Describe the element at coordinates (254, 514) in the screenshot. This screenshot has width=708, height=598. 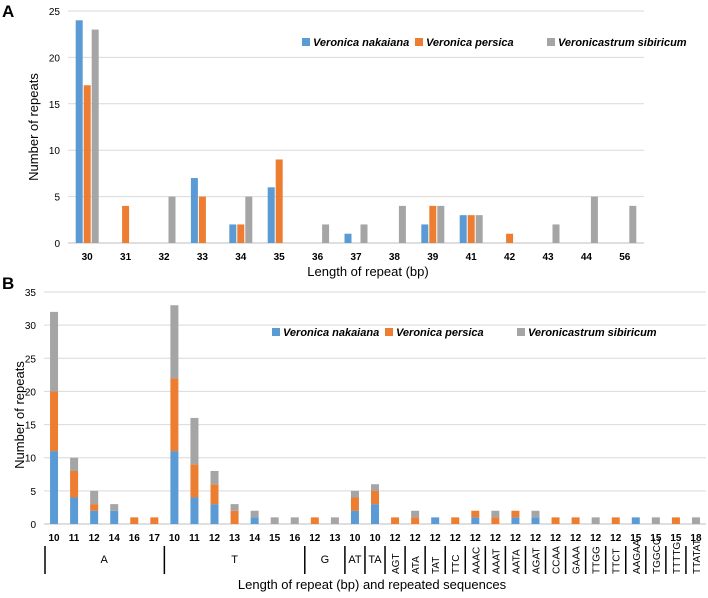
I see `panel-b-bar-10-veronicastrum-sibiricum` at that location.